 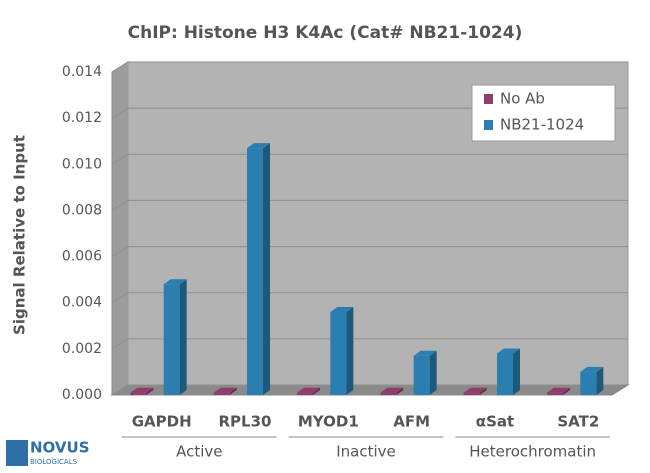 I want to click on y-tick-label: 0.010, so click(x=82, y=164).